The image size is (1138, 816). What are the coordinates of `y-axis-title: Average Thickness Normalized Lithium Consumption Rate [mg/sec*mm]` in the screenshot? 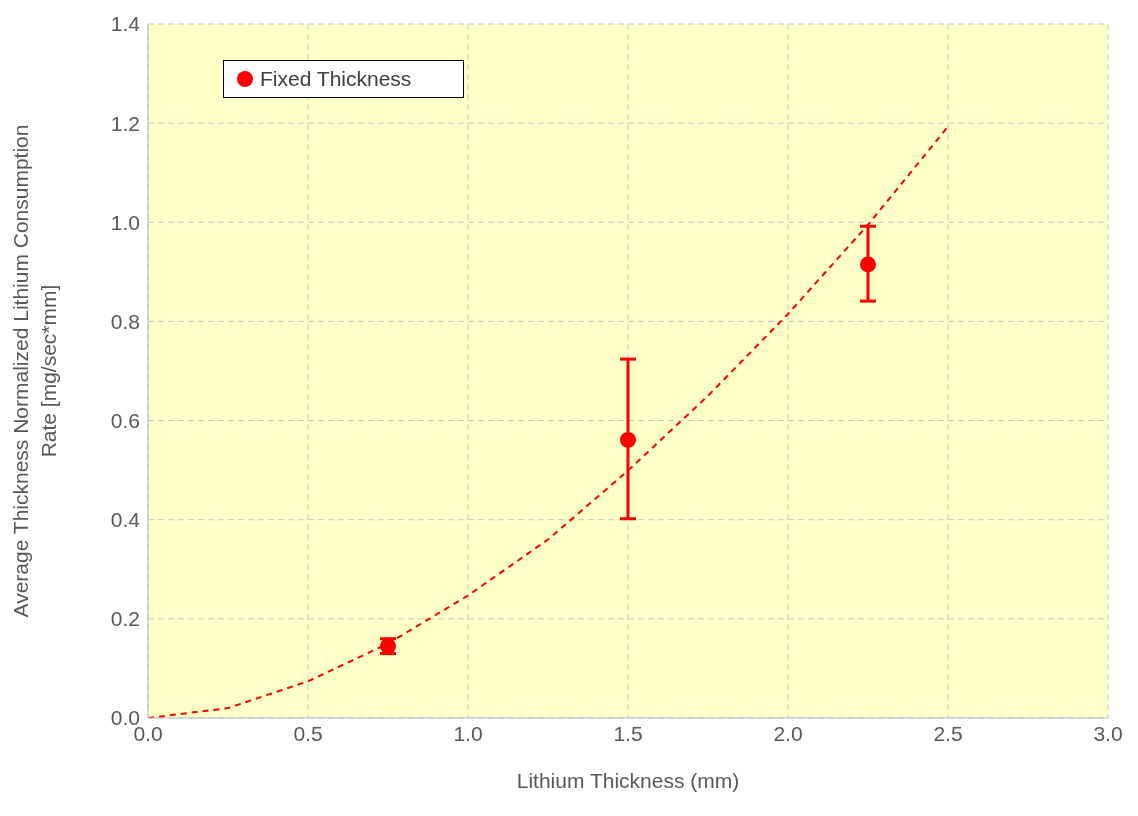 It's located at (34, 371).